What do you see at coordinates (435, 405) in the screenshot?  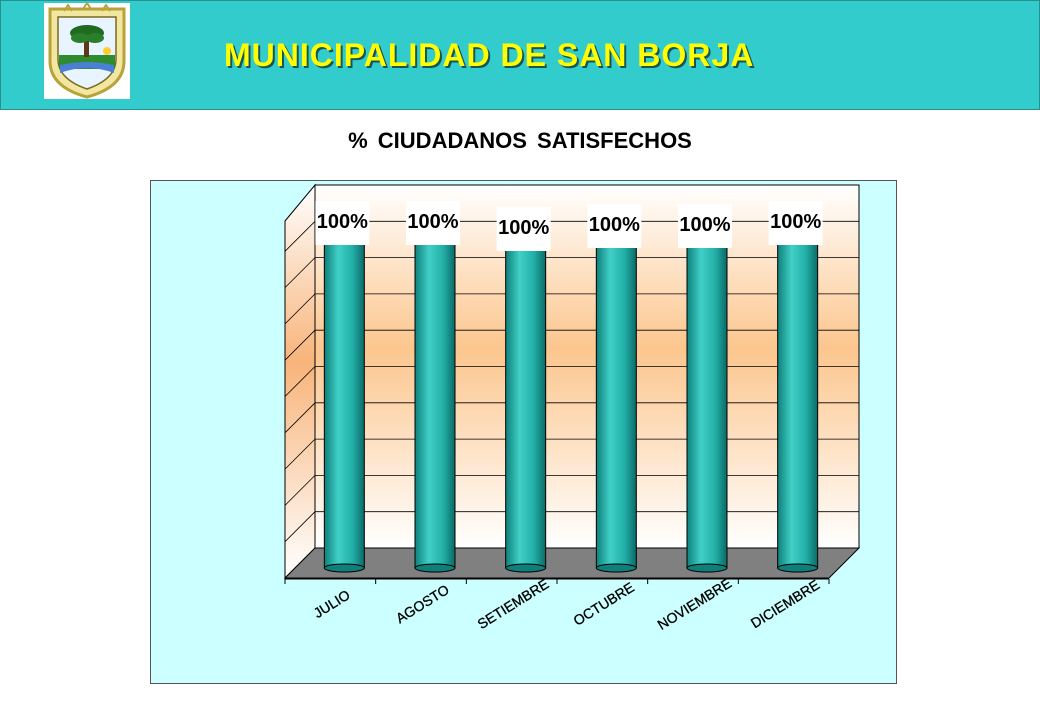 I see `bar-agosto` at bounding box center [435, 405].